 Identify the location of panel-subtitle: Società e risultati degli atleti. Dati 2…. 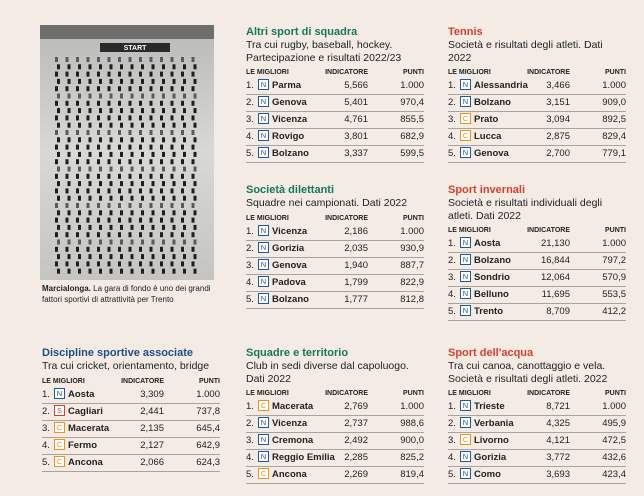
(525, 51).